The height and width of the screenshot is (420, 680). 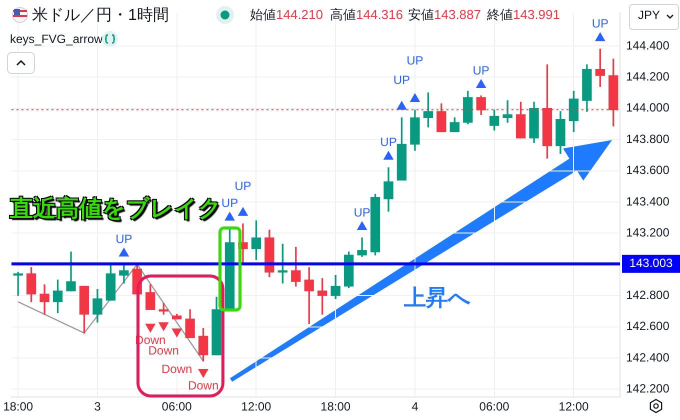 What do you see at coordinates (507, 111) in the screenshot?
I see `candlestick` at bounding box center [507, 111].